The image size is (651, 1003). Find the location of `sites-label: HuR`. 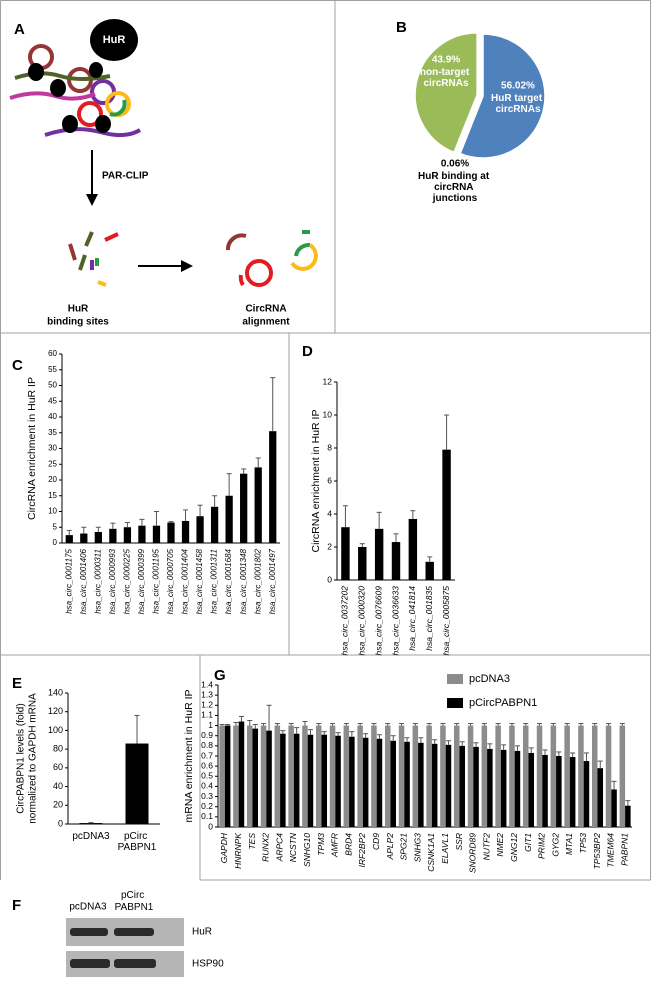

sites-label: HuR is located at coordinates (78, 309).